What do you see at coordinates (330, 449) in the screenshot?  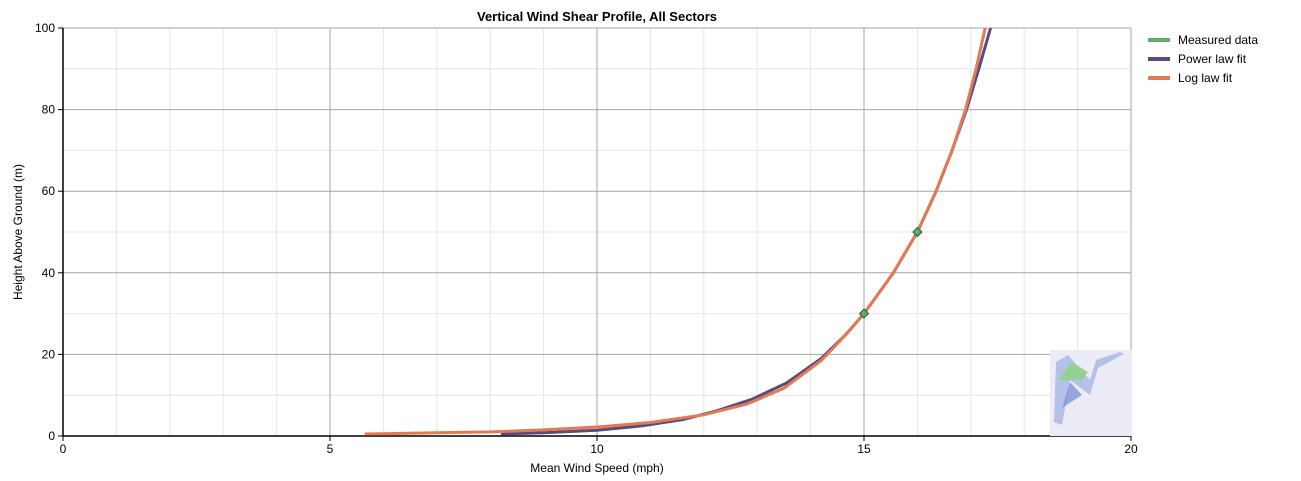 I see `x-tick-label: 5` at bounding box center [330, 449].